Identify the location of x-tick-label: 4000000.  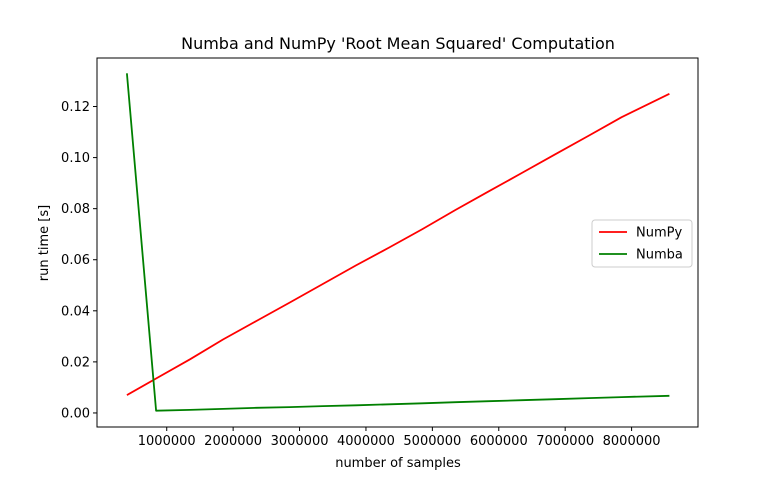
(366, 441).